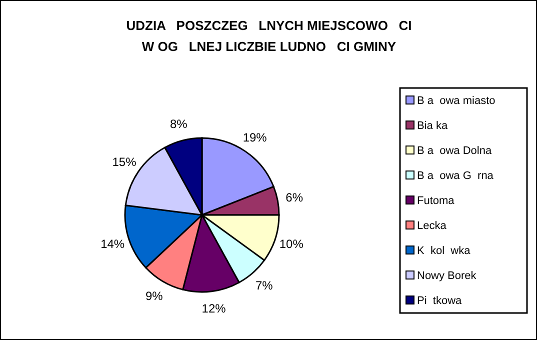 This screenshot has height=340, width=537. Describe the element at coordinates (455, 176) in the screenshot. I see `legend-label: B a owa G rna` at that location.